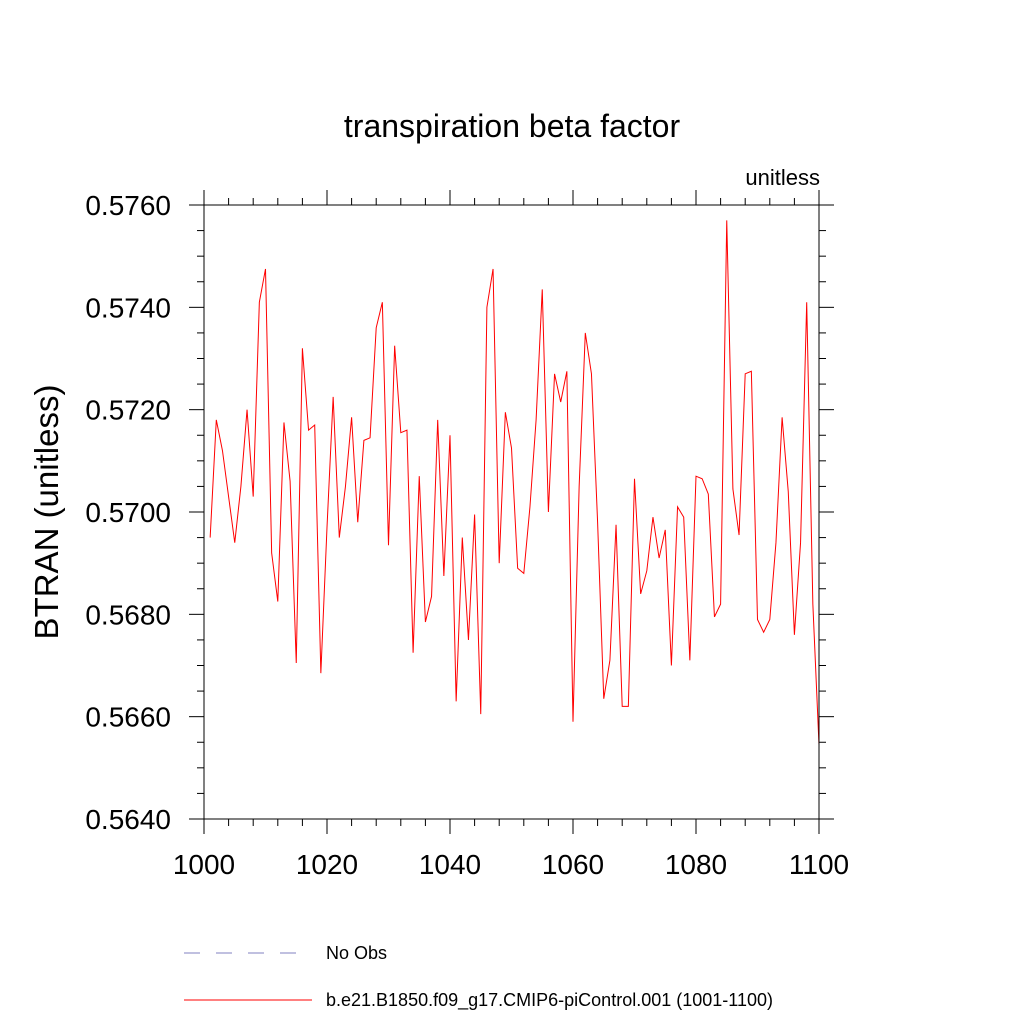 The image size is (1024, 1024). Describe the element at coordinates (128, 819) in the screenshot. I see `y-tick-label: 0.5640` at that location.